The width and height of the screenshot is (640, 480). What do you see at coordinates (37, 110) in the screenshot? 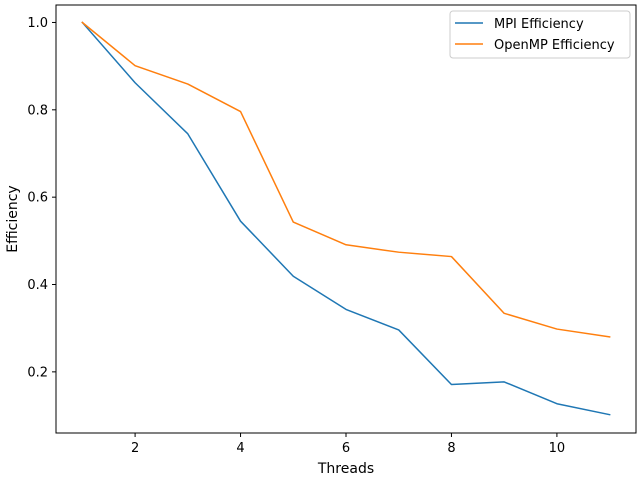
I see `y-tick-label: 0.8` at bounding box center [37, 110].